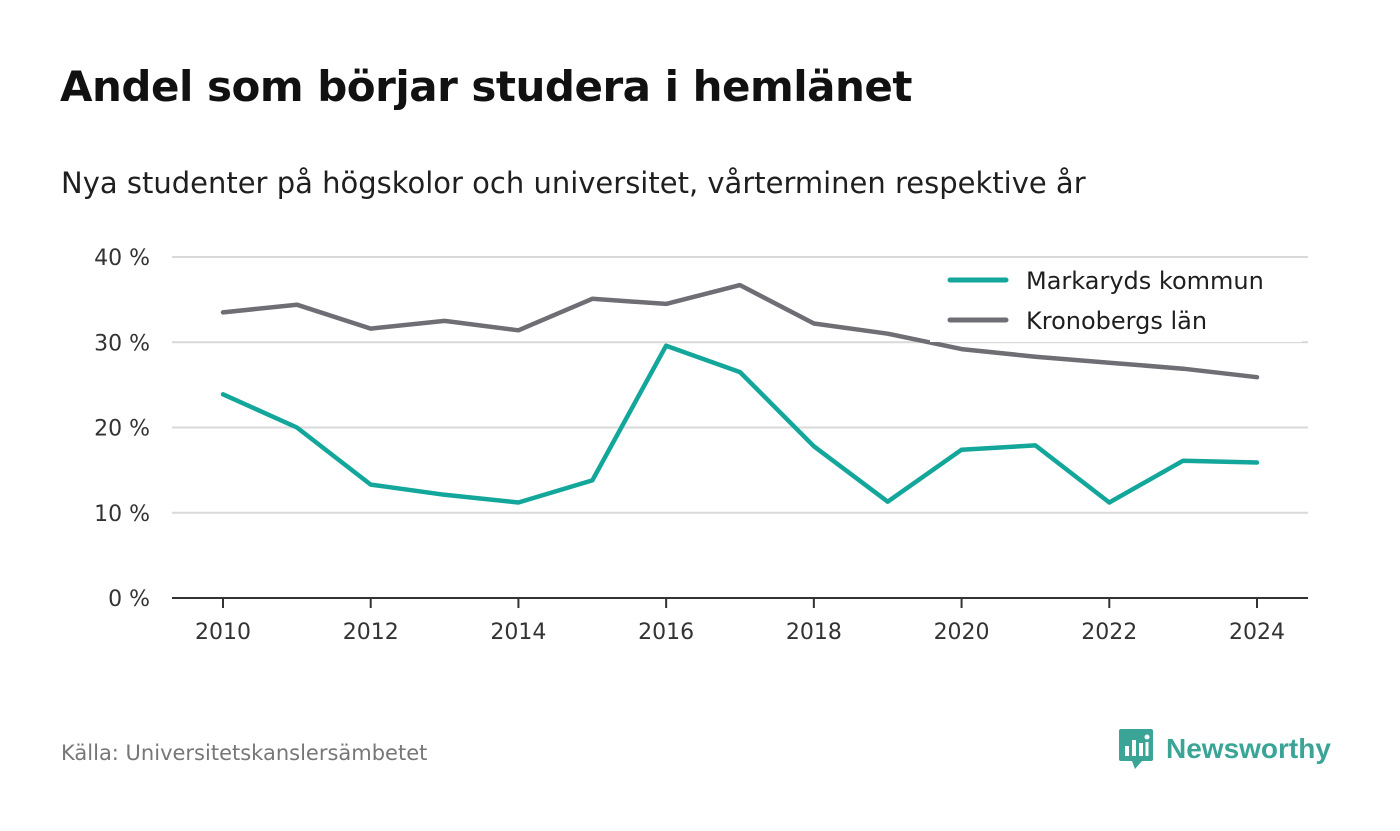  Describe the element at coordinates (371, 632) in the screenshot. I see `x-tick-label: 2012` at that location.